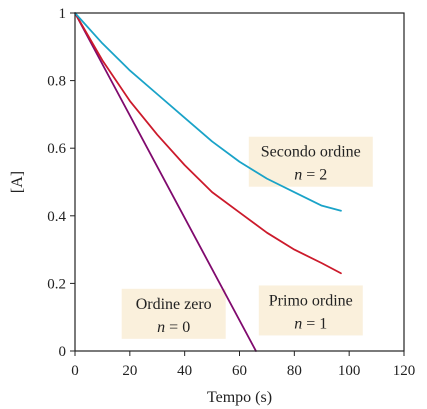  Describe the element at coordinates (17, 182) in the screenshot. I see `y-axis-title: [A]` at that location.